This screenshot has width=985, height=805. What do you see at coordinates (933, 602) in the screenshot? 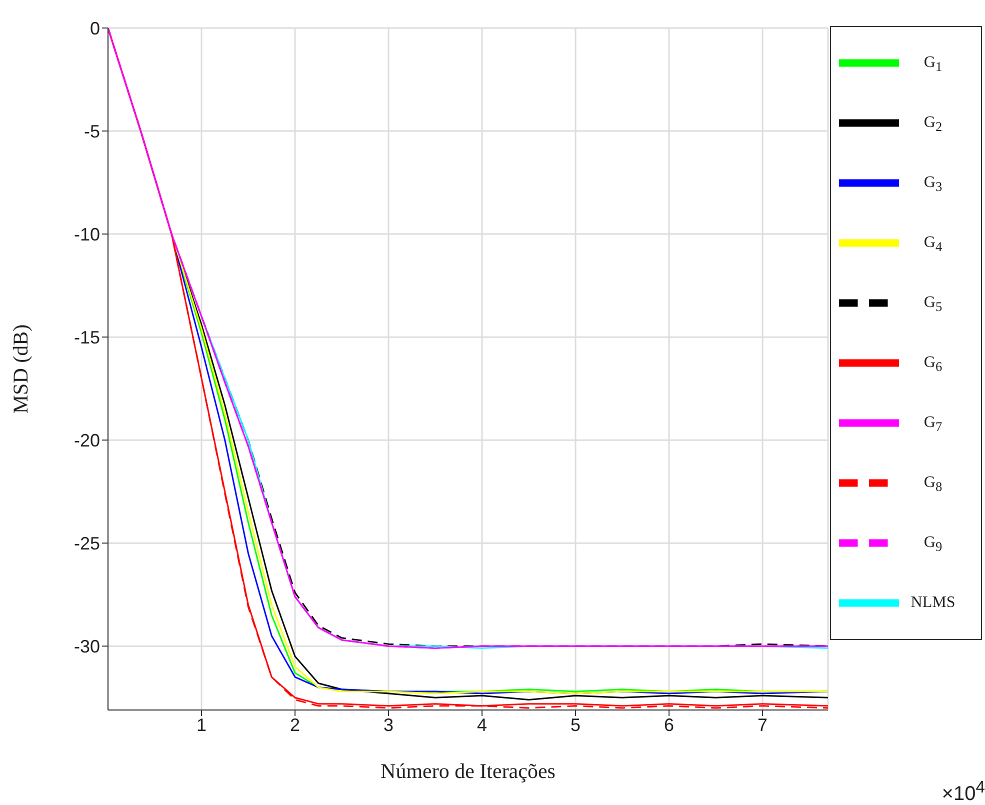
I see `legend-label: NLMS` at bounding box center [933, 602].